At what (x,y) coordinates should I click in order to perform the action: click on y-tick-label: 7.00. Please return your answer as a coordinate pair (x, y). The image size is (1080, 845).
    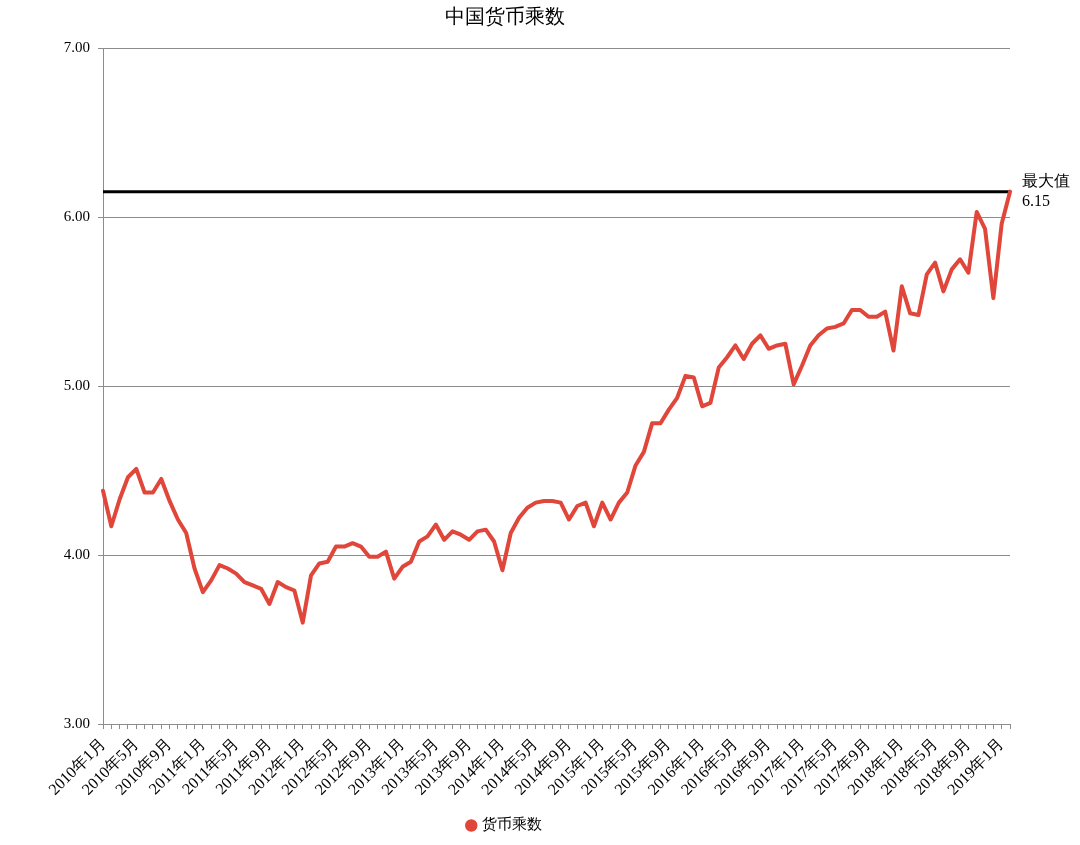
    Looking at the image, I should click on (76, 46).